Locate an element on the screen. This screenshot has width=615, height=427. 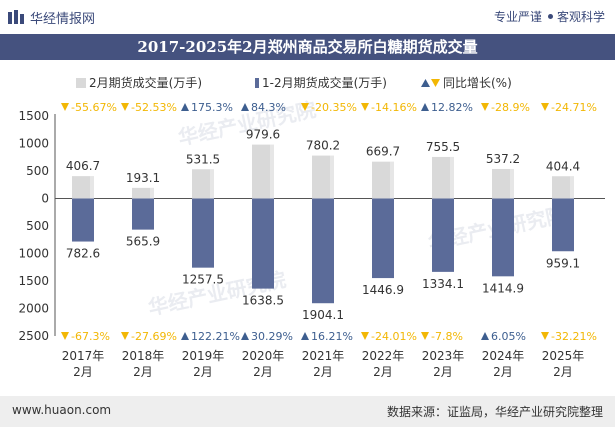
x-tick-label: 2020年 is located at coordinates (263, 356).